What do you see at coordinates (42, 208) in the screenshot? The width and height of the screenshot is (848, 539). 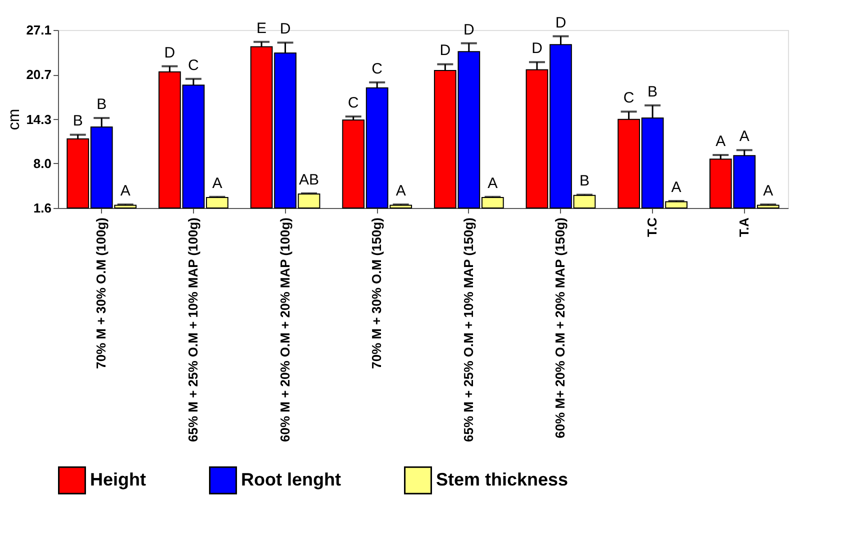 I see `y-tick-label: 1.6` at bounding box center [42, 208].